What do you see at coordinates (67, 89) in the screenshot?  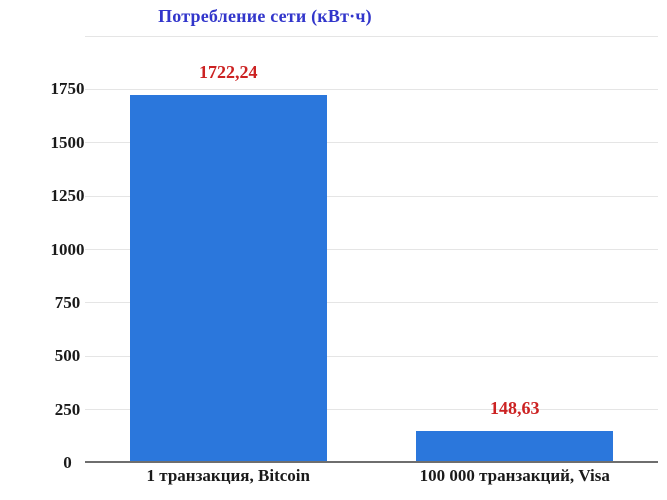 I see `y-tick-label: 1750` at bounding box center [67, 89].